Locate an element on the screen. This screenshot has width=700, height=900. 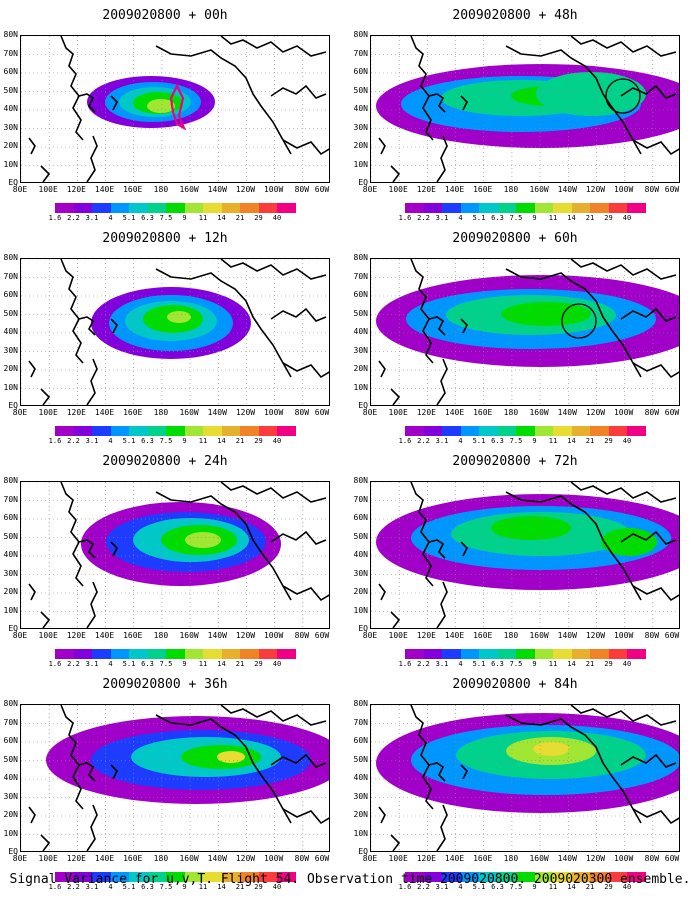
colorbar-label: 29 is located at coordinates (608, 664).